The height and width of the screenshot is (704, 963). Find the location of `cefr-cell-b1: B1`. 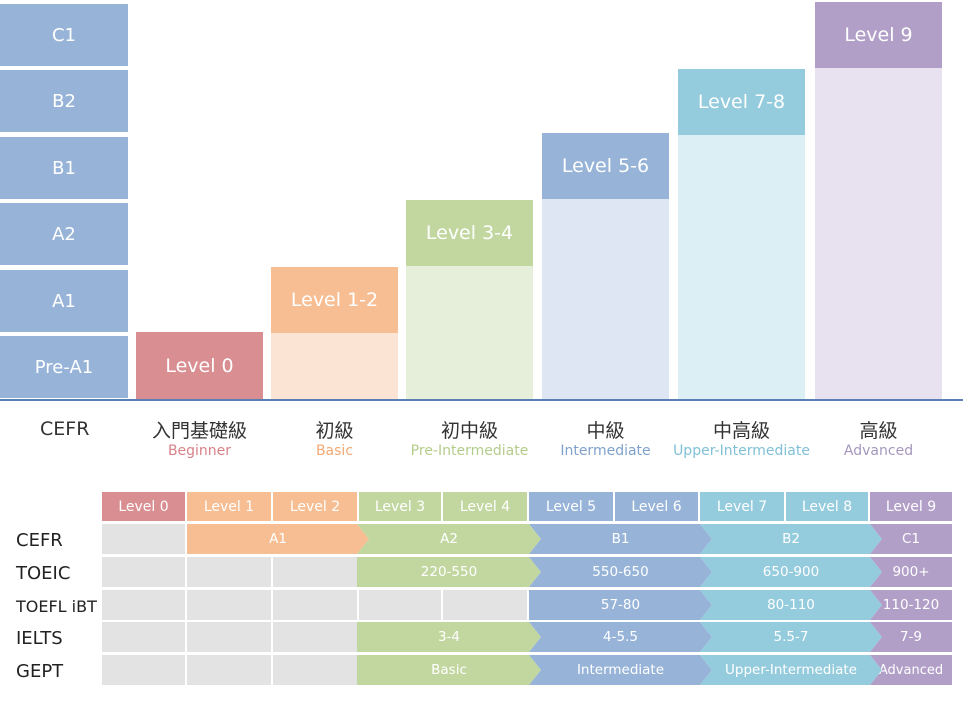

cefr-cell-b1: B1 is located at coordinates (64, 168).